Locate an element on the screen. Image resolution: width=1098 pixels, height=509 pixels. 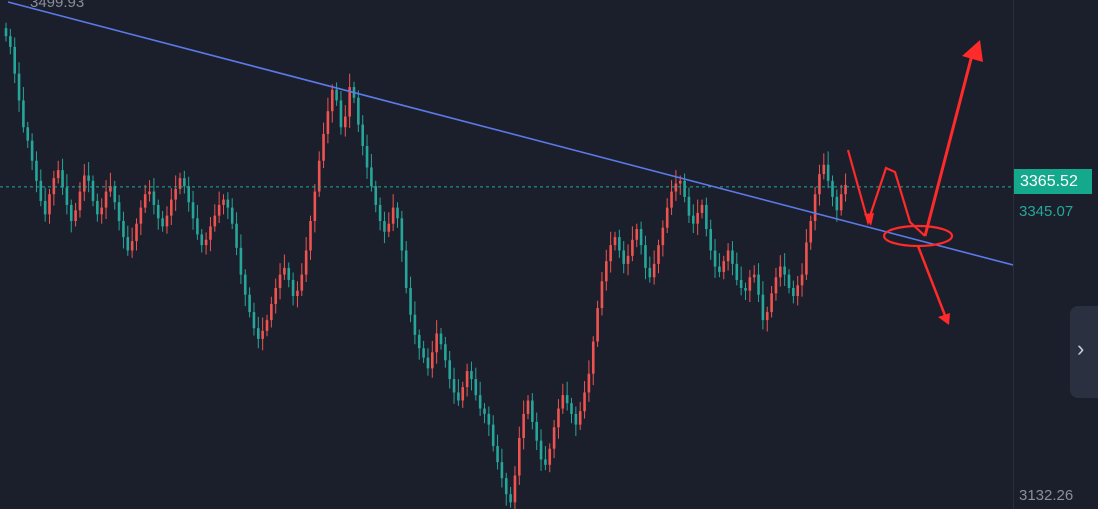
downward-arrowhead is located at coordinates (944, 319).